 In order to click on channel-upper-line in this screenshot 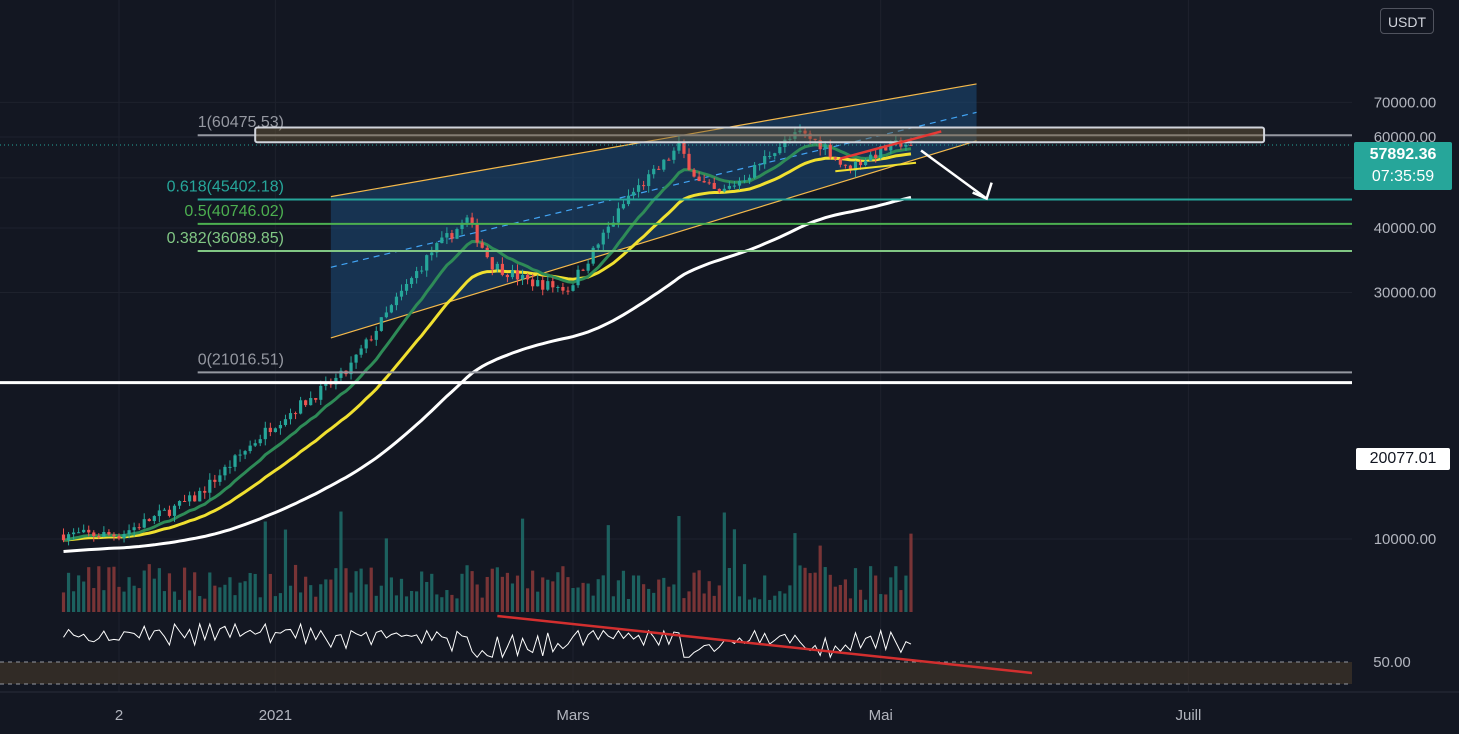, I will do `click(653, 140)`.